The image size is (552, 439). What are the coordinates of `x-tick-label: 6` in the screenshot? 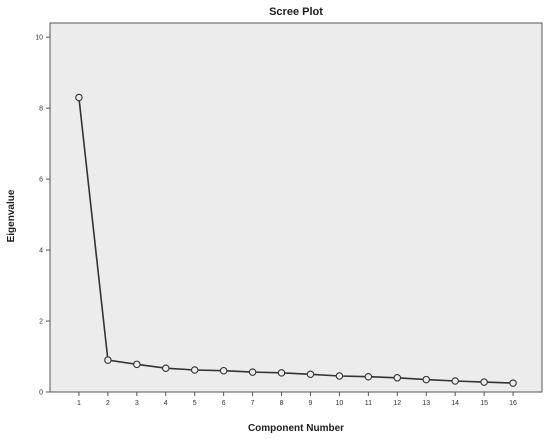 It's located at (224, 403).